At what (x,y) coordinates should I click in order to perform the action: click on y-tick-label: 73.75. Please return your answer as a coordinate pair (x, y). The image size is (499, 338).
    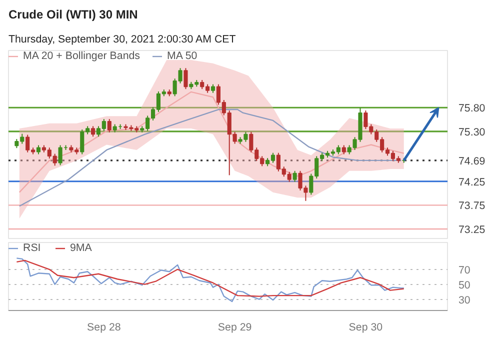
    Looking at the image, I should click on (472, 206).